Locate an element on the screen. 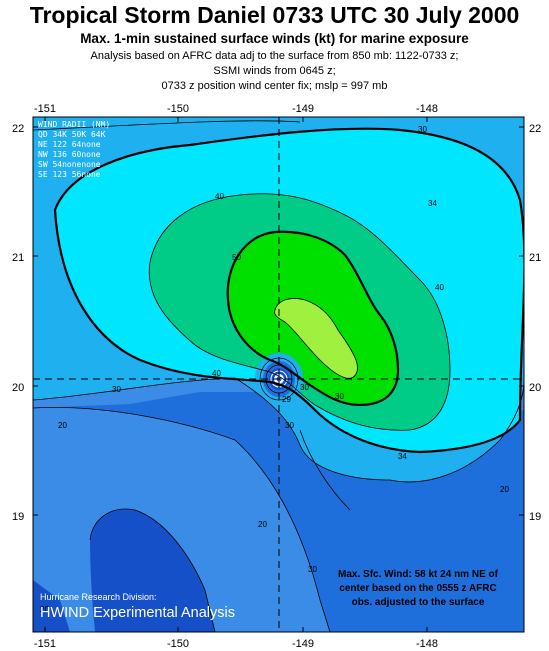 The image size is (549, 651). wind-radii-row: NW 136 60none is located at coordinates (69, 154).